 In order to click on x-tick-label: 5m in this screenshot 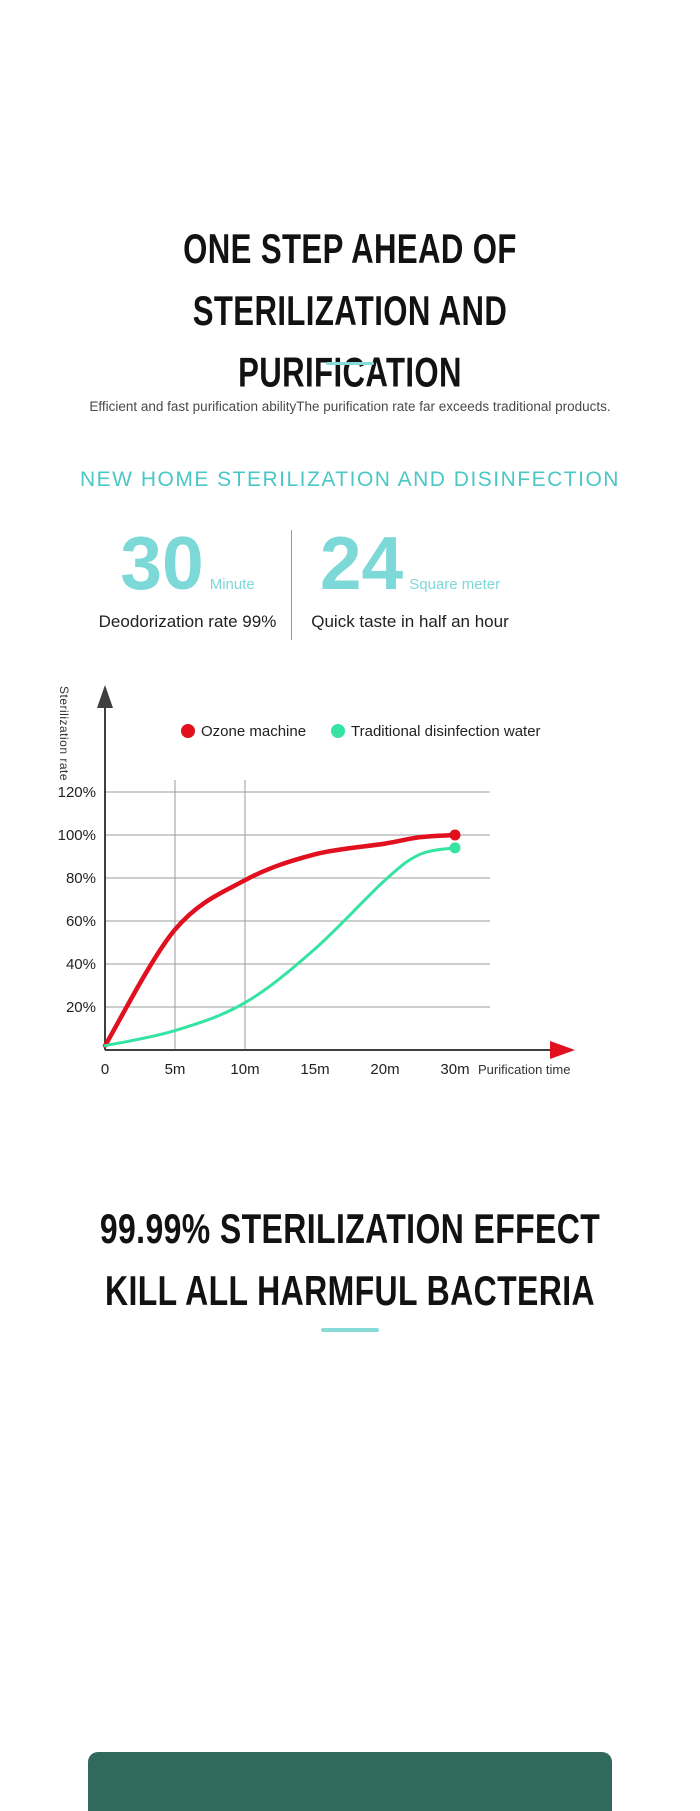, I will do `click(175, 1069)`.